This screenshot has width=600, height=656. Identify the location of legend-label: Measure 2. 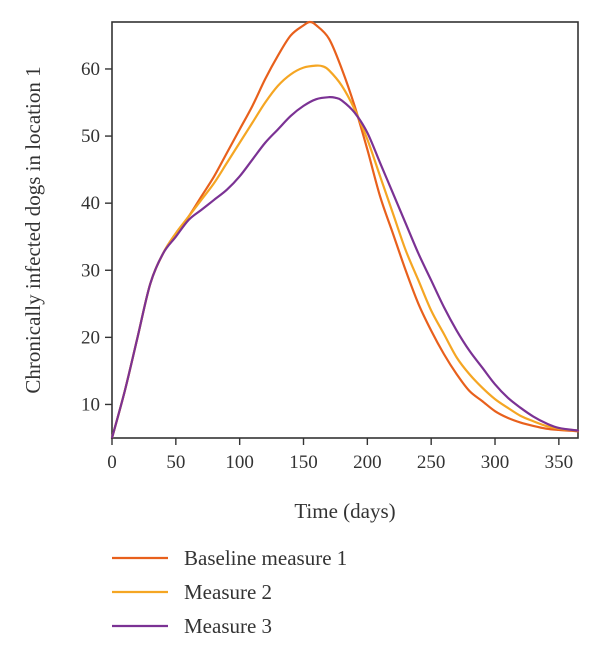
(228, 592).